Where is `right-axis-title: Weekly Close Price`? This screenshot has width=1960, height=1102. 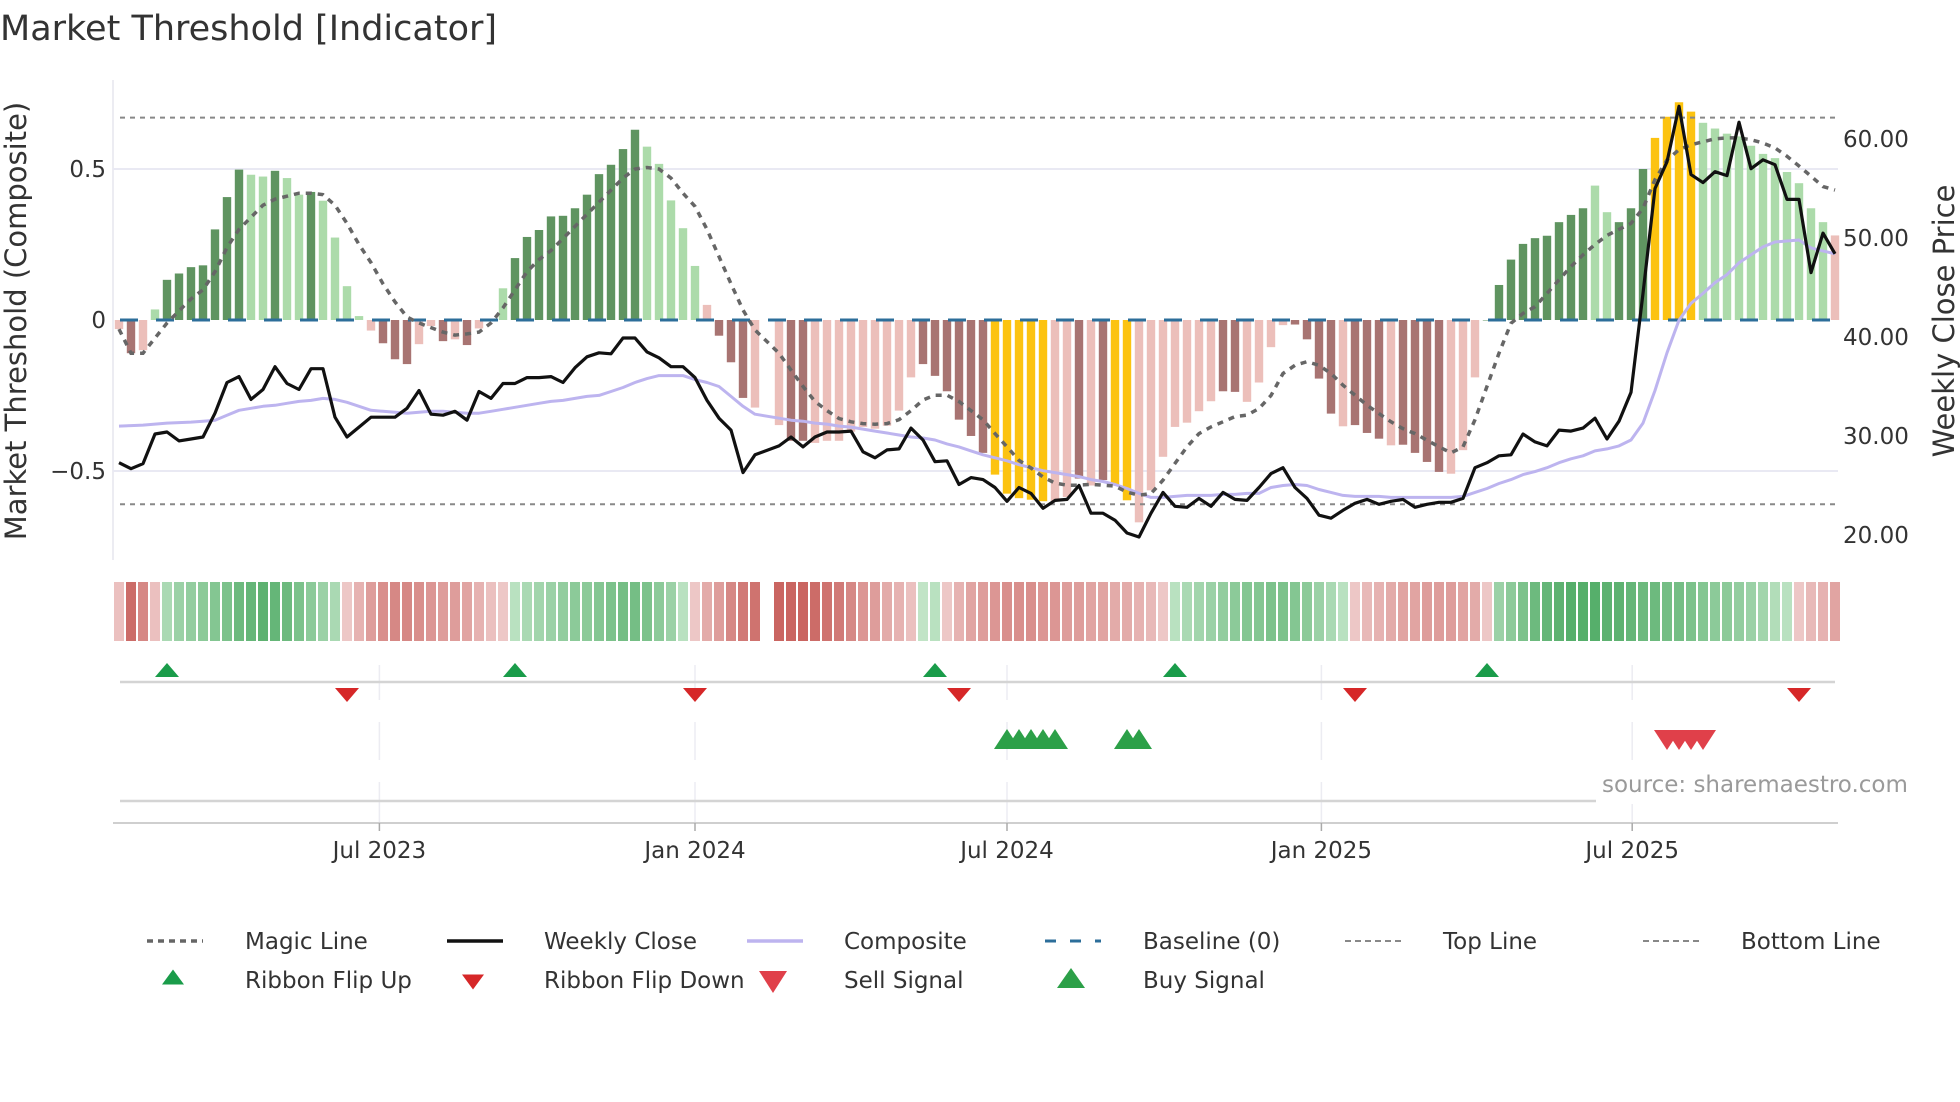 right-axis-title: Weekly Close Price is located at coordinates (1943, 321).